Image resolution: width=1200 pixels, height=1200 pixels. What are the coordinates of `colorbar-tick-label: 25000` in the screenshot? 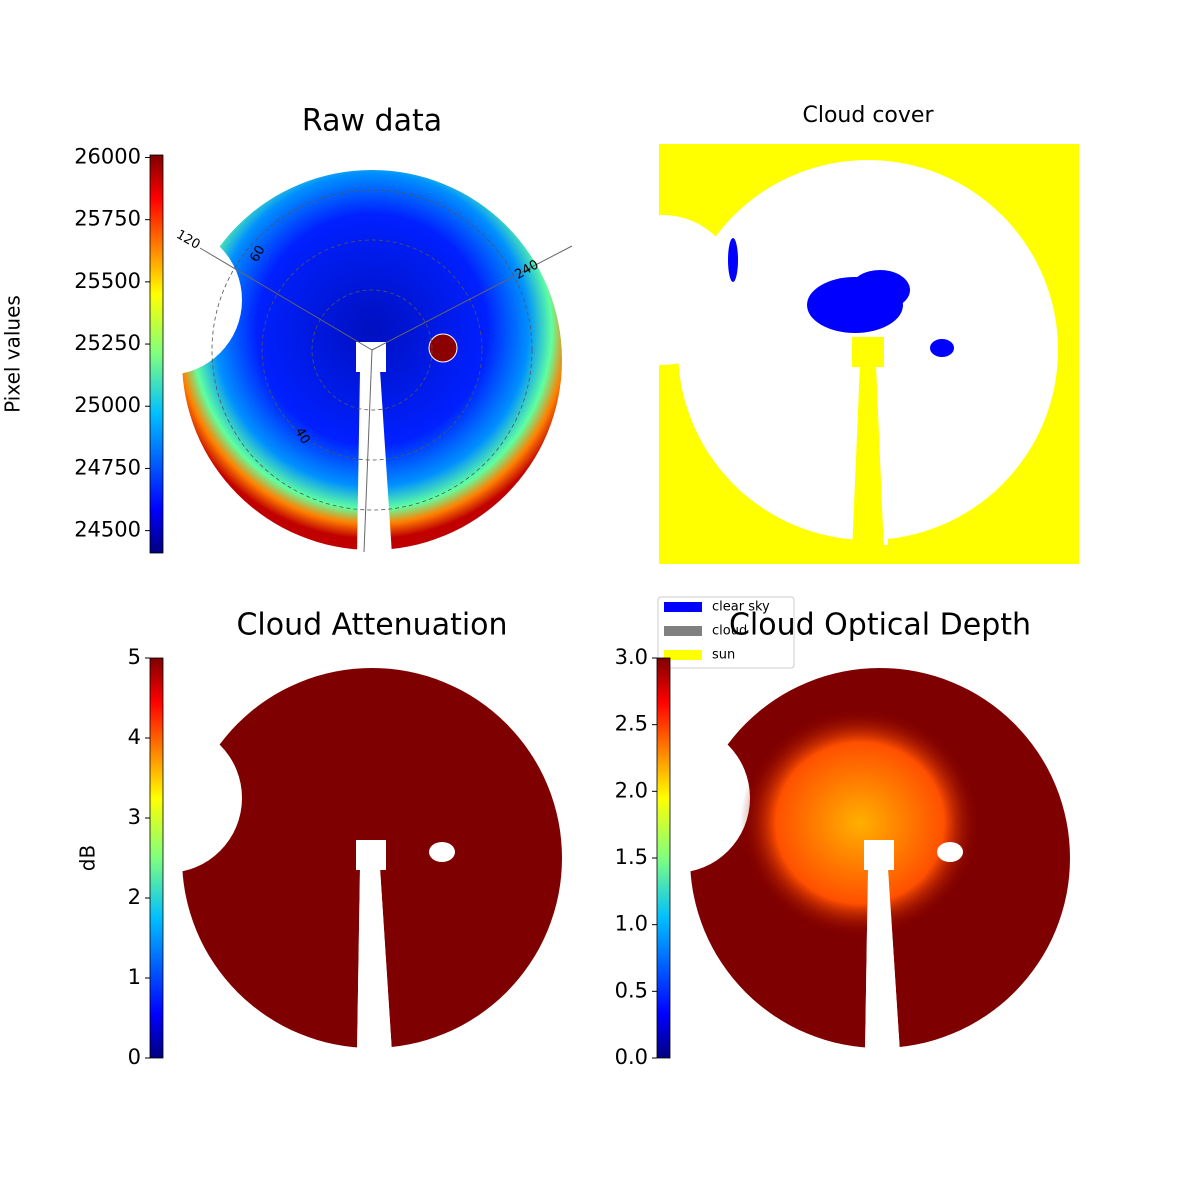 It's located at (107, 405).